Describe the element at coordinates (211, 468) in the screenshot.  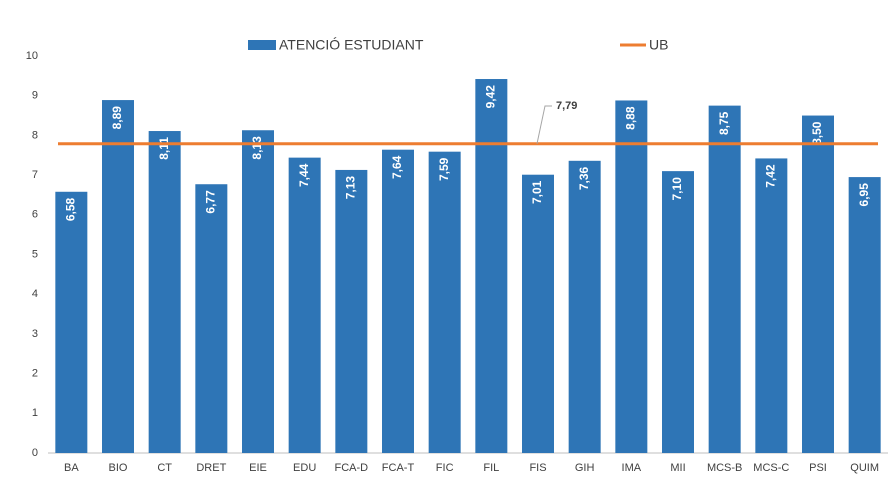
I see `x-tick-label: DRET` at that location.